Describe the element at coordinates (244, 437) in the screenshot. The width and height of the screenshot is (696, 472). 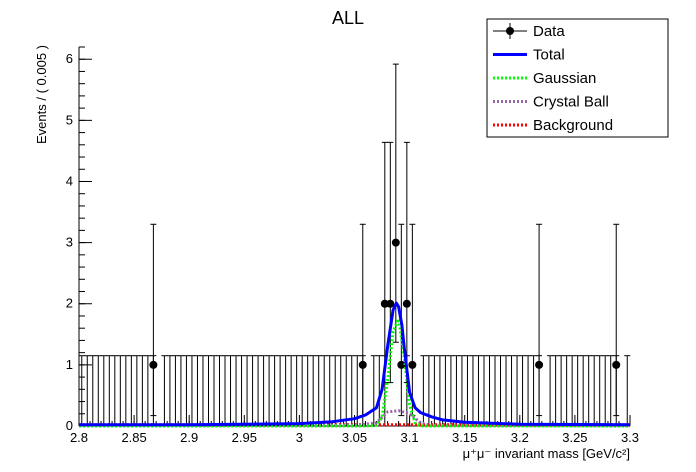
I see `x-tick-label: 2.95` at that location.